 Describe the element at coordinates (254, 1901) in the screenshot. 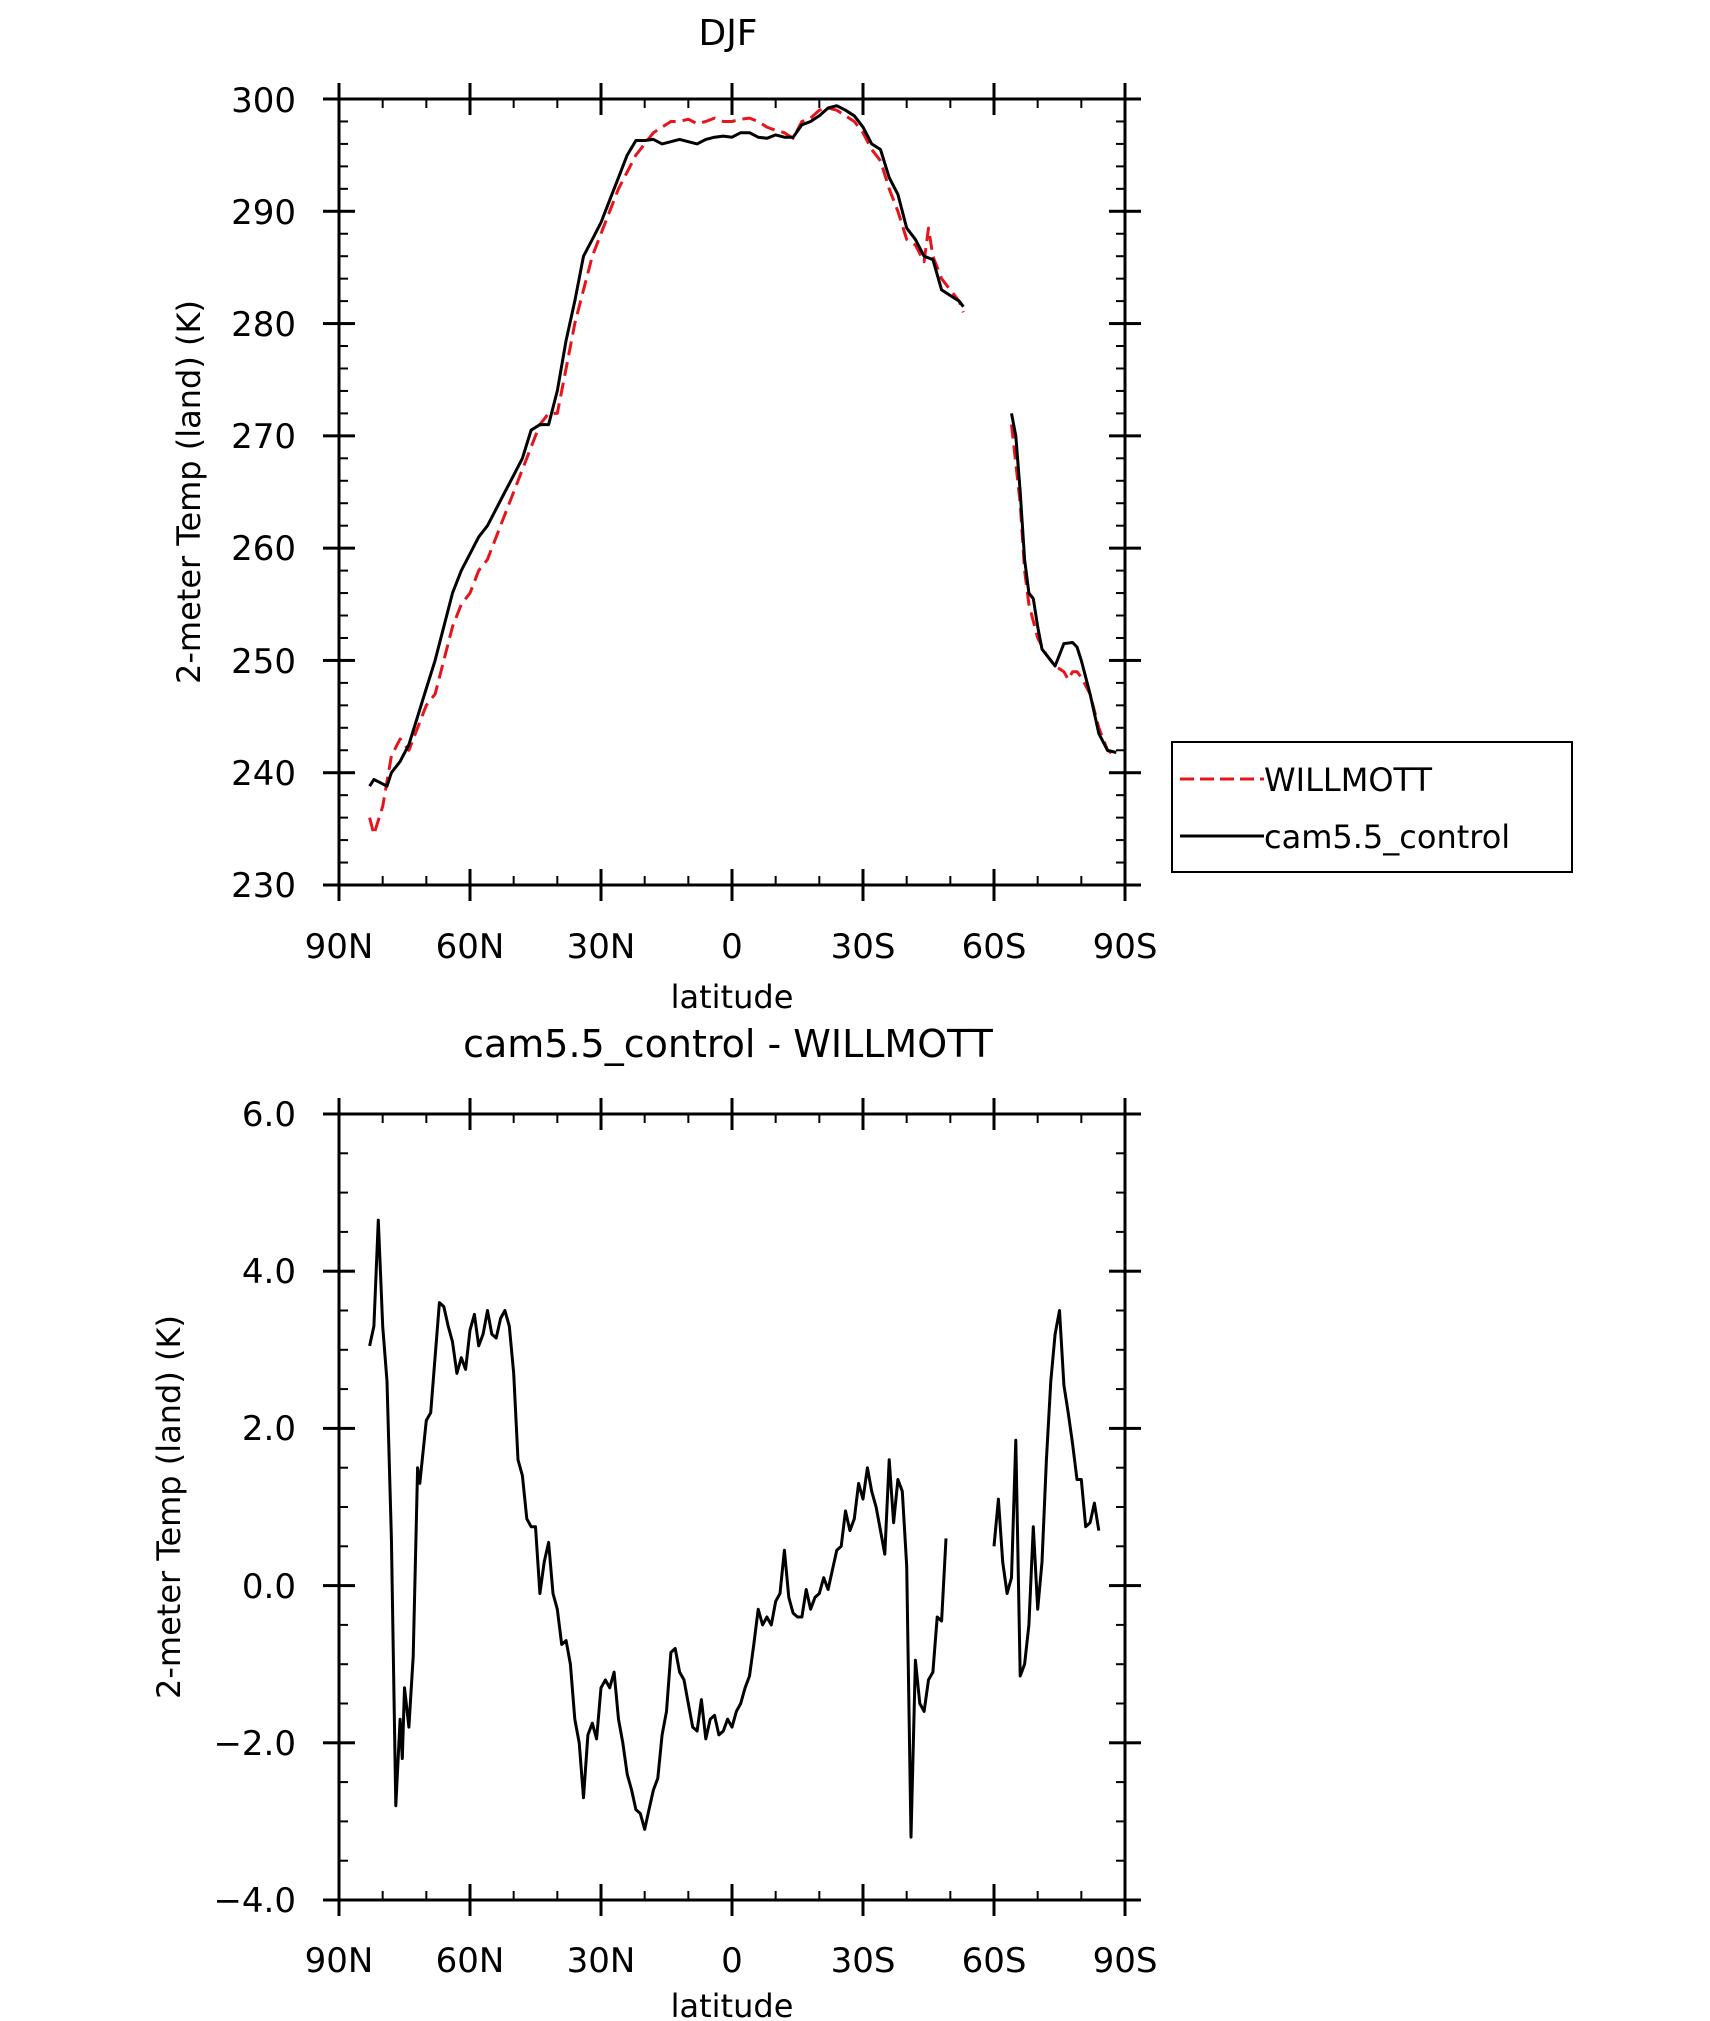

I see `y-tick-label: −4.0` at that location.